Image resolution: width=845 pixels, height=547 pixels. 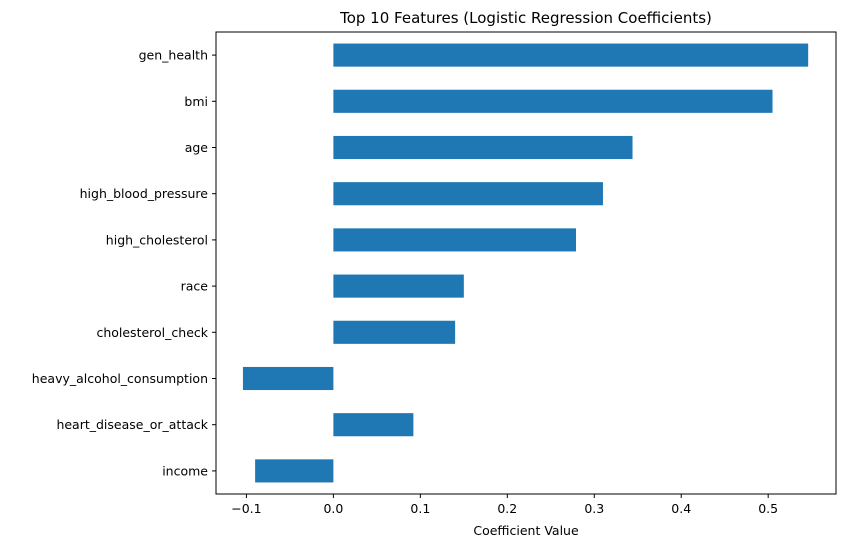 I want to click on y-tick-label: high_blood_pressure, so click(x=144, y=193).